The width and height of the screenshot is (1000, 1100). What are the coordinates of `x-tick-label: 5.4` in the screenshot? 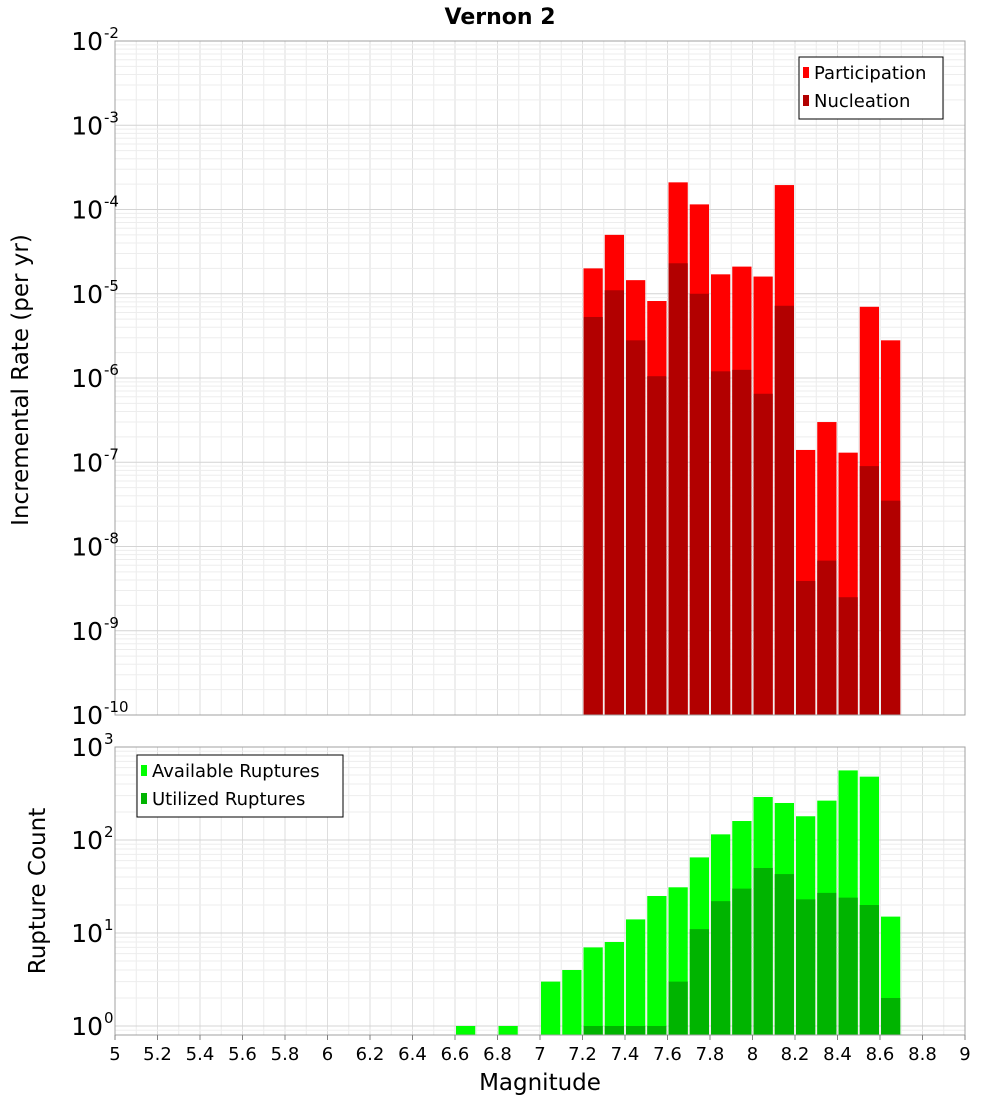 It's located at (200, 1054).